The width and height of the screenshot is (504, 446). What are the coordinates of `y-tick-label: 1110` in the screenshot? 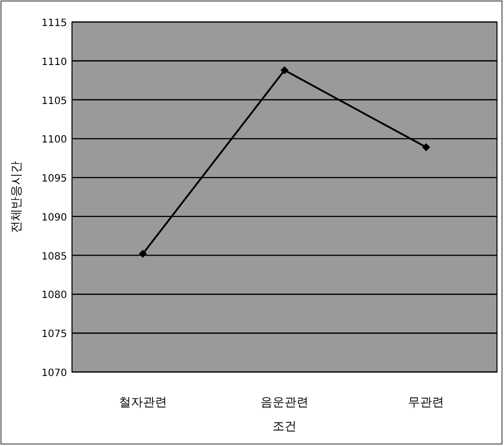 It's located at (54, 62).